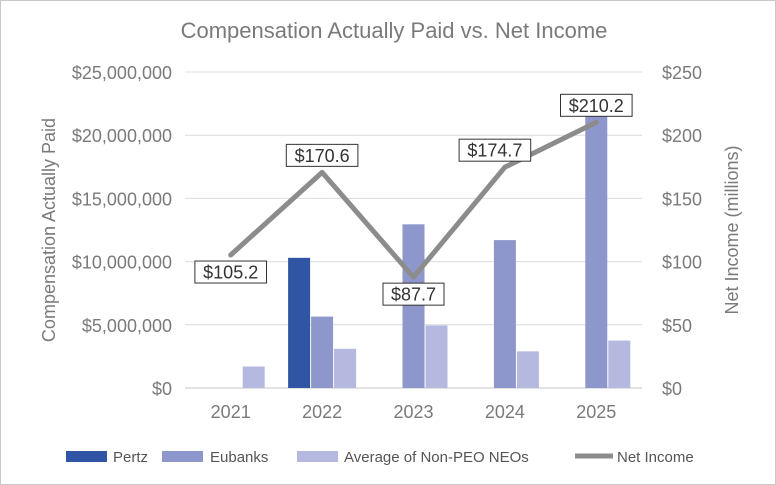 Image resolution: width=776 pixels, height=485 pixels. What do you see at coordinates (345, 368) in the screenshot?
I see `bar-average-of-non-peo-neos-2022` at bounding box center [345, 368].